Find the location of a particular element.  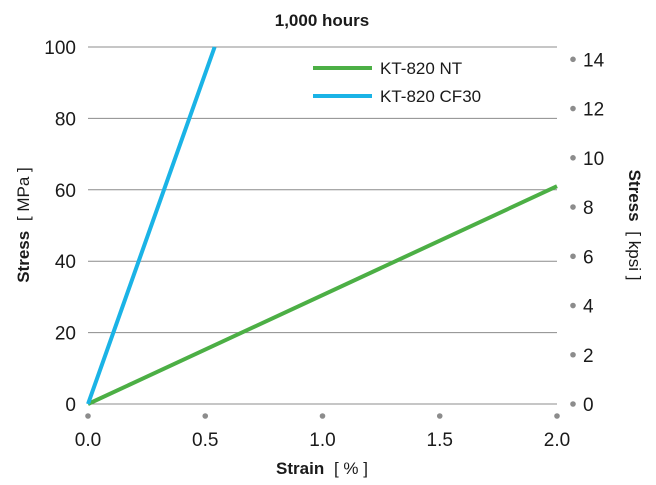

x-tick-label: 0.0 is located at coordinates (88, 440).